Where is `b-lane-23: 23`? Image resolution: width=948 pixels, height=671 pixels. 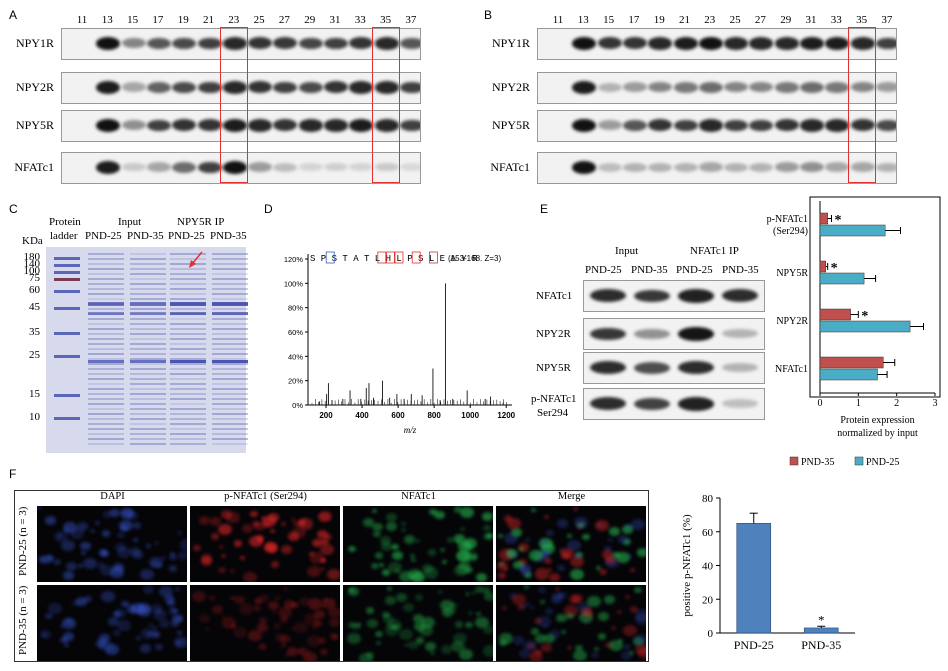 b-lane-23: 23 is located at coordinates (710, 20).